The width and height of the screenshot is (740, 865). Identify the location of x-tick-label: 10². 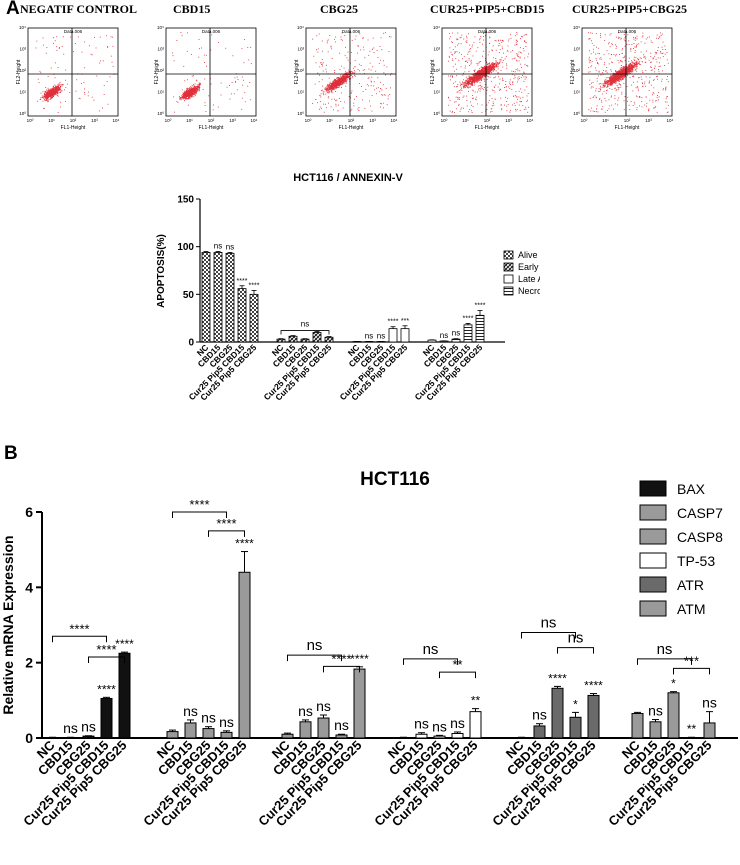
(487, 120).